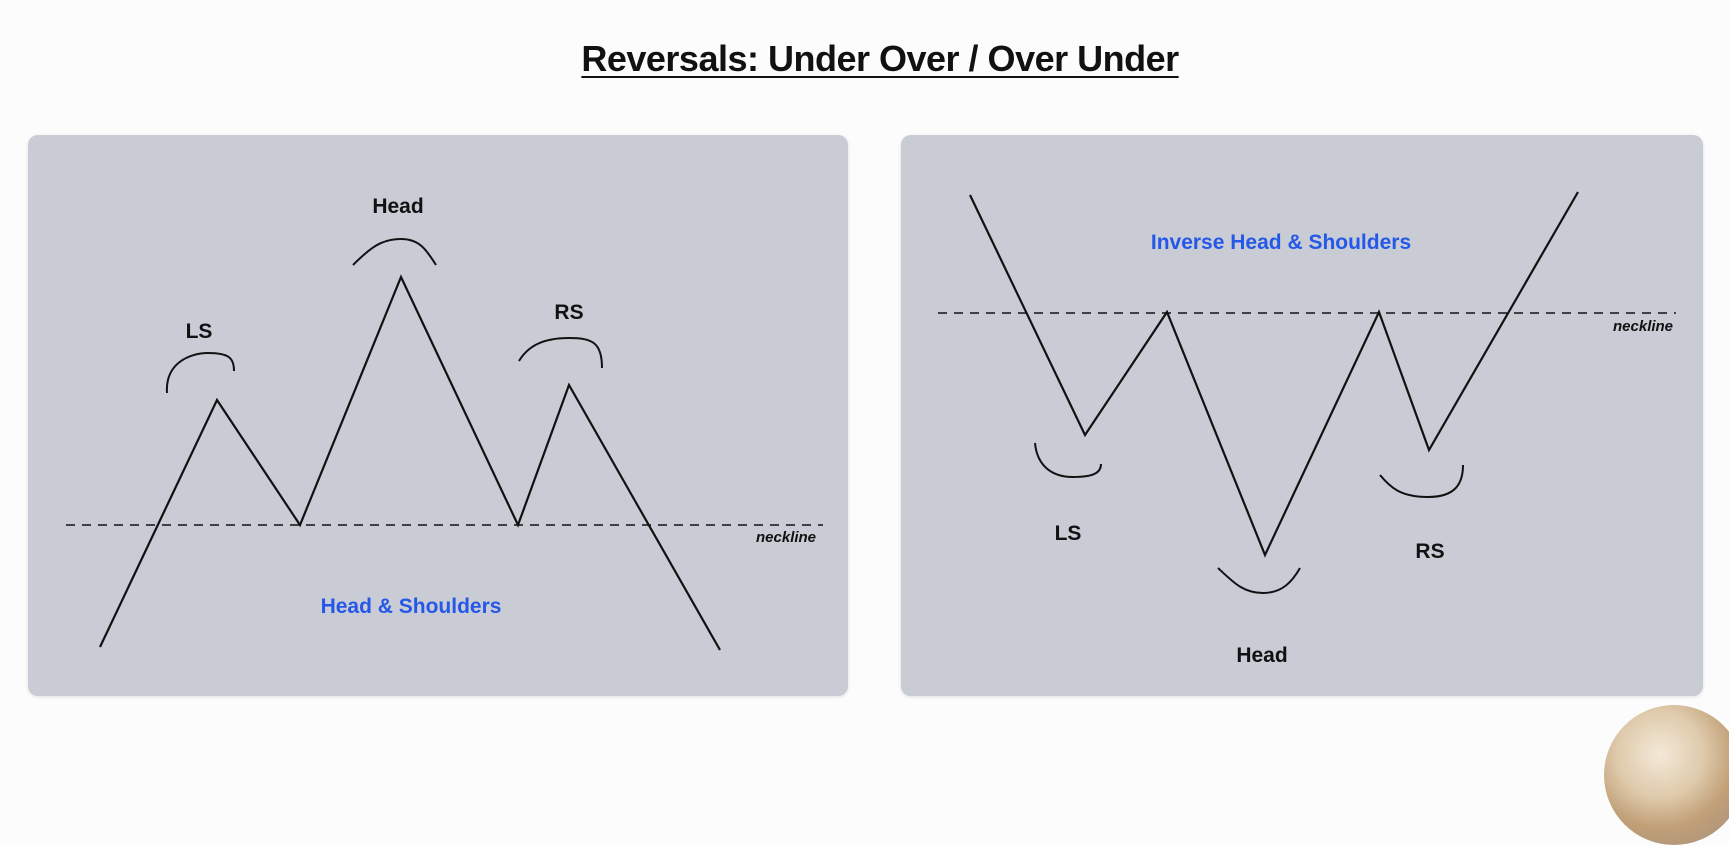 The width and height of the screenshot is (1729, 845). I want to click on pattern-name-label: Head & Shoulders, so click(411, 606).